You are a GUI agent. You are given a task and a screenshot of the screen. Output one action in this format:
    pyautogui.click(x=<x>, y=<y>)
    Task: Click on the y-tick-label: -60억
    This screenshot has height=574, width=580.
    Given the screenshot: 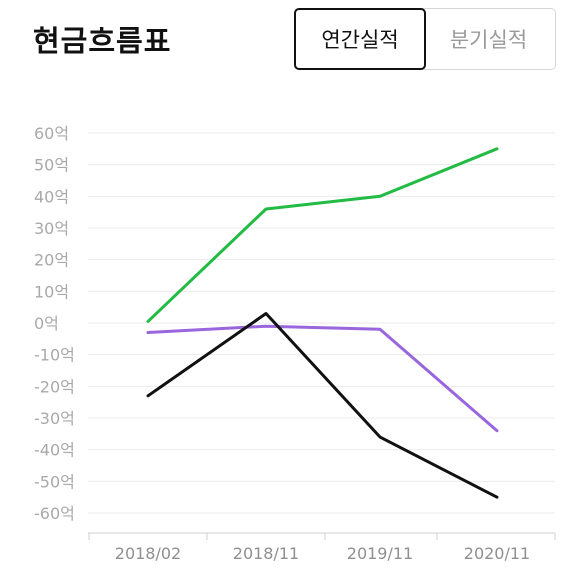 What is the action you would take?
    pyautogui.click(x=54, y=513)
    